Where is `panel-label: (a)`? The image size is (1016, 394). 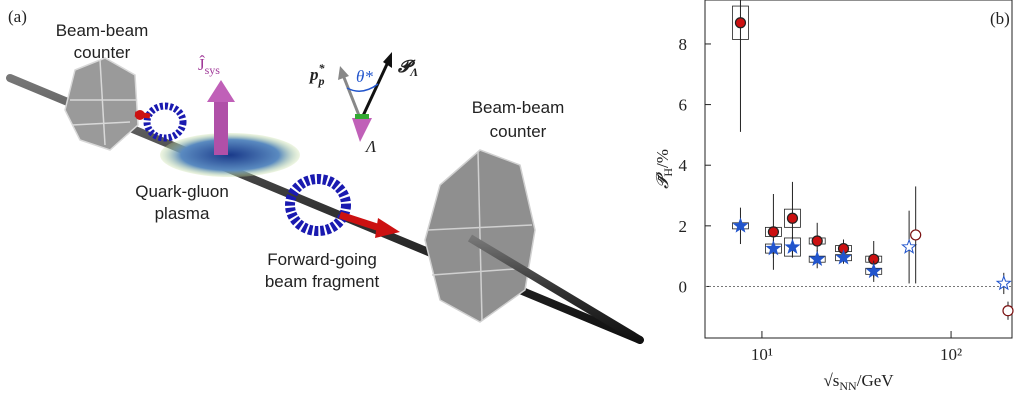 panel-label: (a) is located at coordinates (17, 16).